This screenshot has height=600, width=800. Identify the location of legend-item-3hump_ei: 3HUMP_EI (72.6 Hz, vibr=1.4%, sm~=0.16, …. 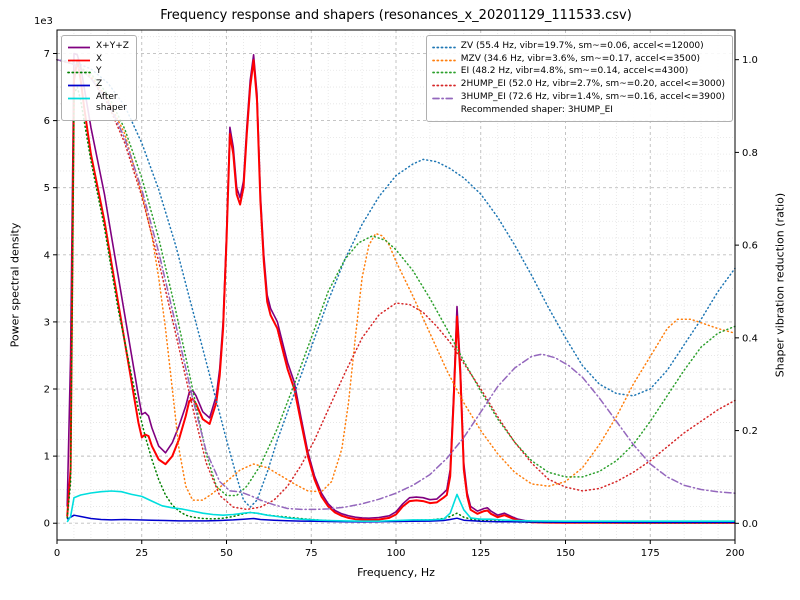
(578, 97).